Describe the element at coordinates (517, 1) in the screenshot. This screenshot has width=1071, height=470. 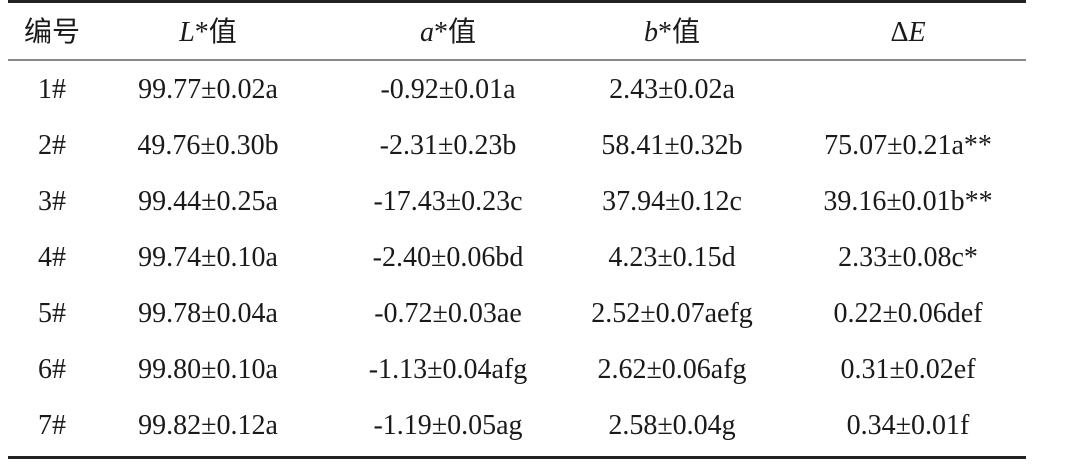
I see `top-rule` at that location.